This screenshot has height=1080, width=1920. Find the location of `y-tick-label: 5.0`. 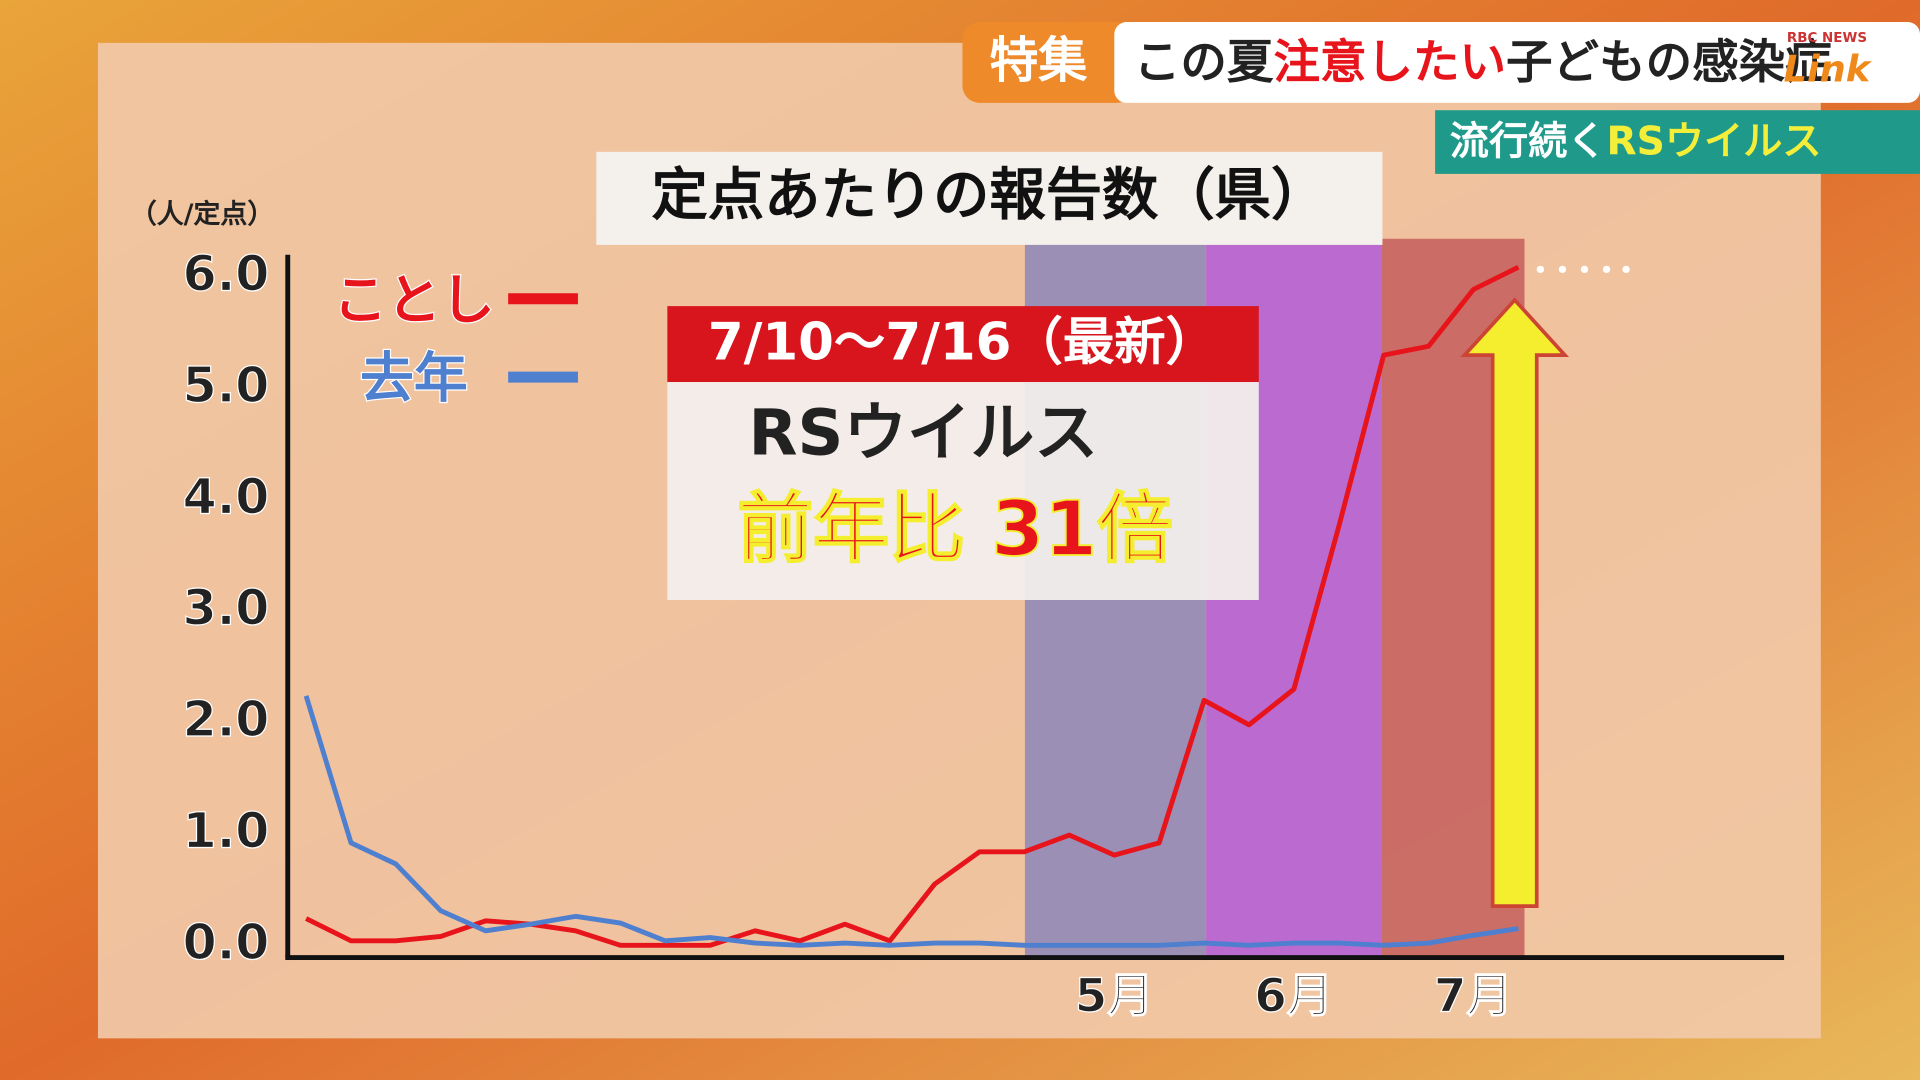

y-tick-label: 5.0 is located at coordinates (226, 385).